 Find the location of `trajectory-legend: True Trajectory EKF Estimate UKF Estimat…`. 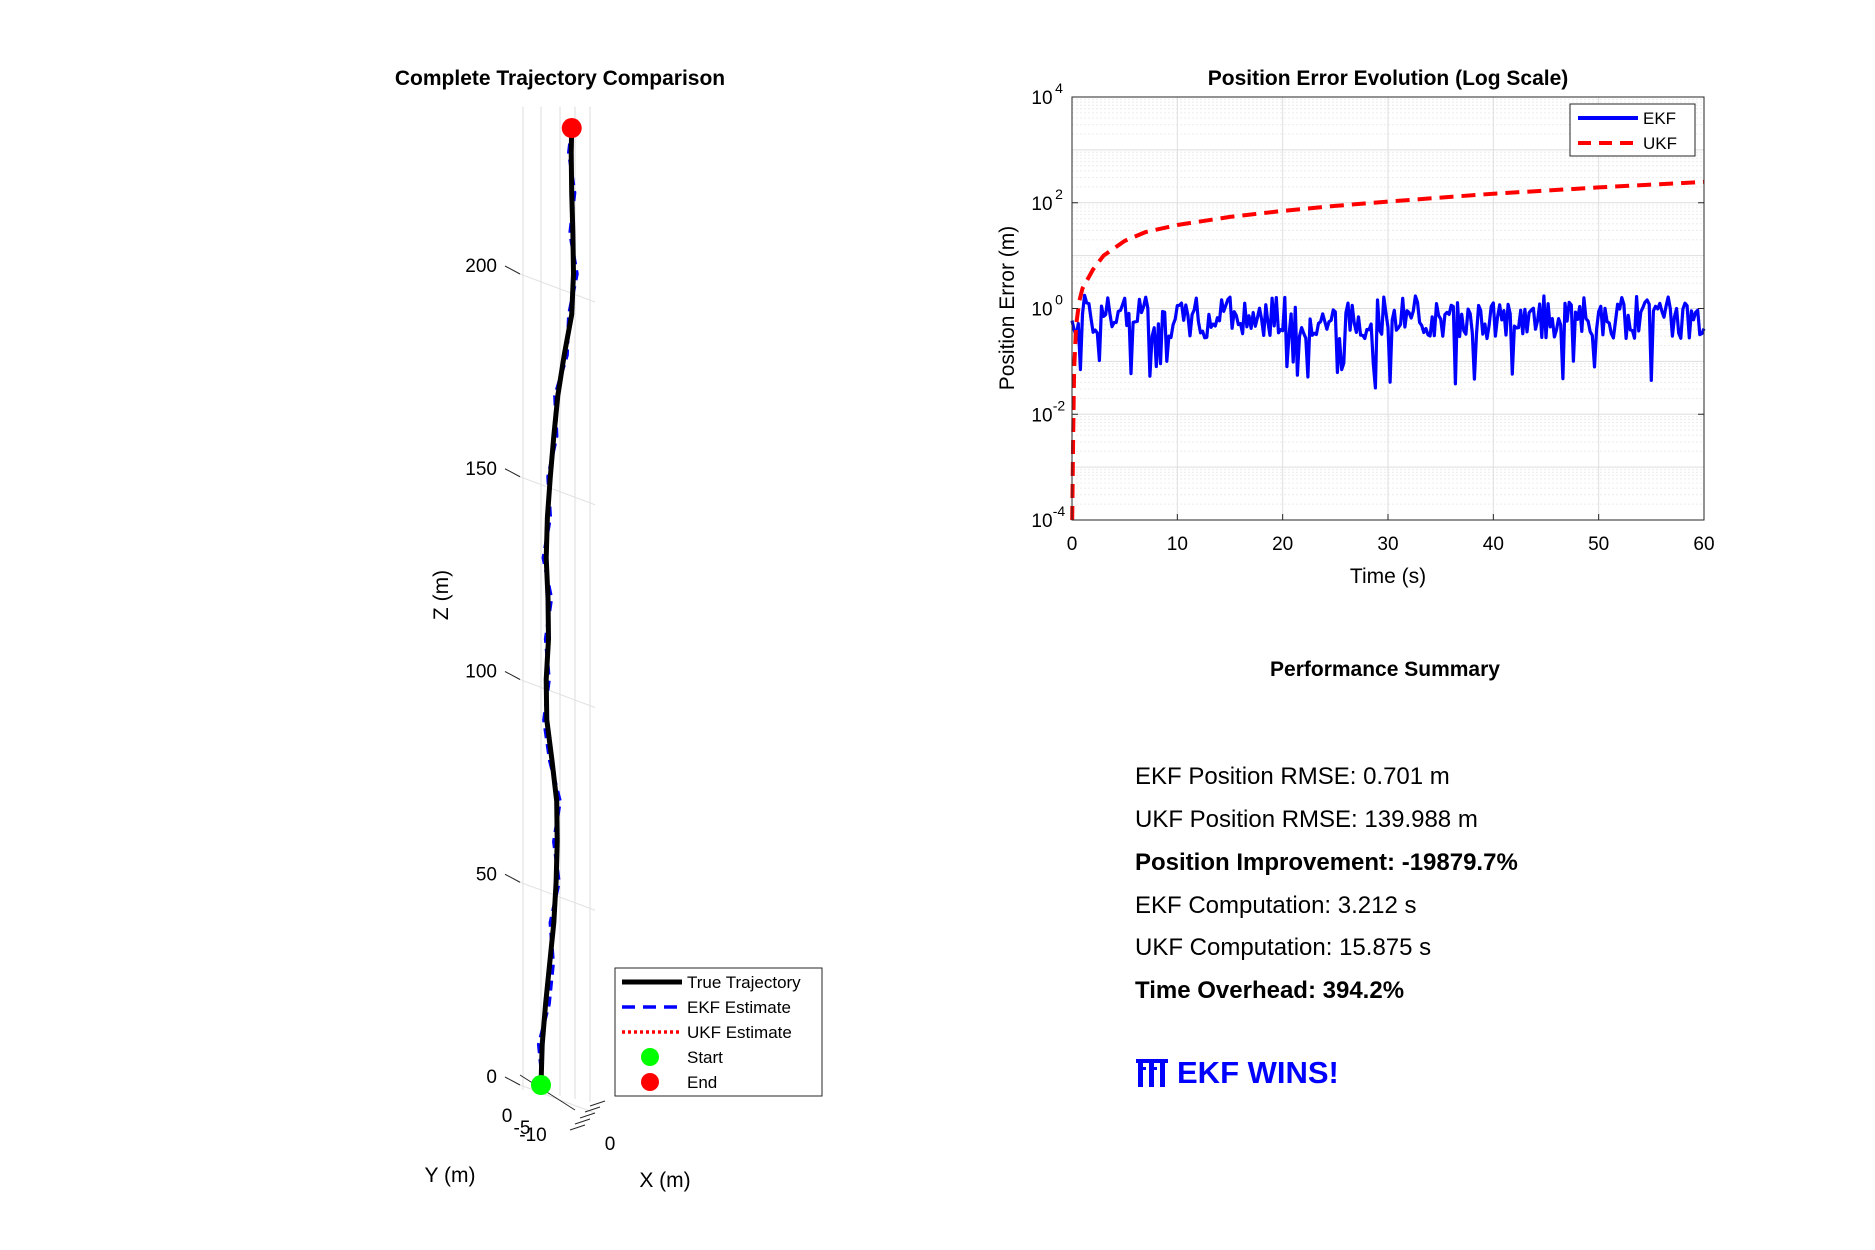

trajectory-legend: True Trajectory EKF Estimate UKF Estimat… is located at coordinates (718, 1032).